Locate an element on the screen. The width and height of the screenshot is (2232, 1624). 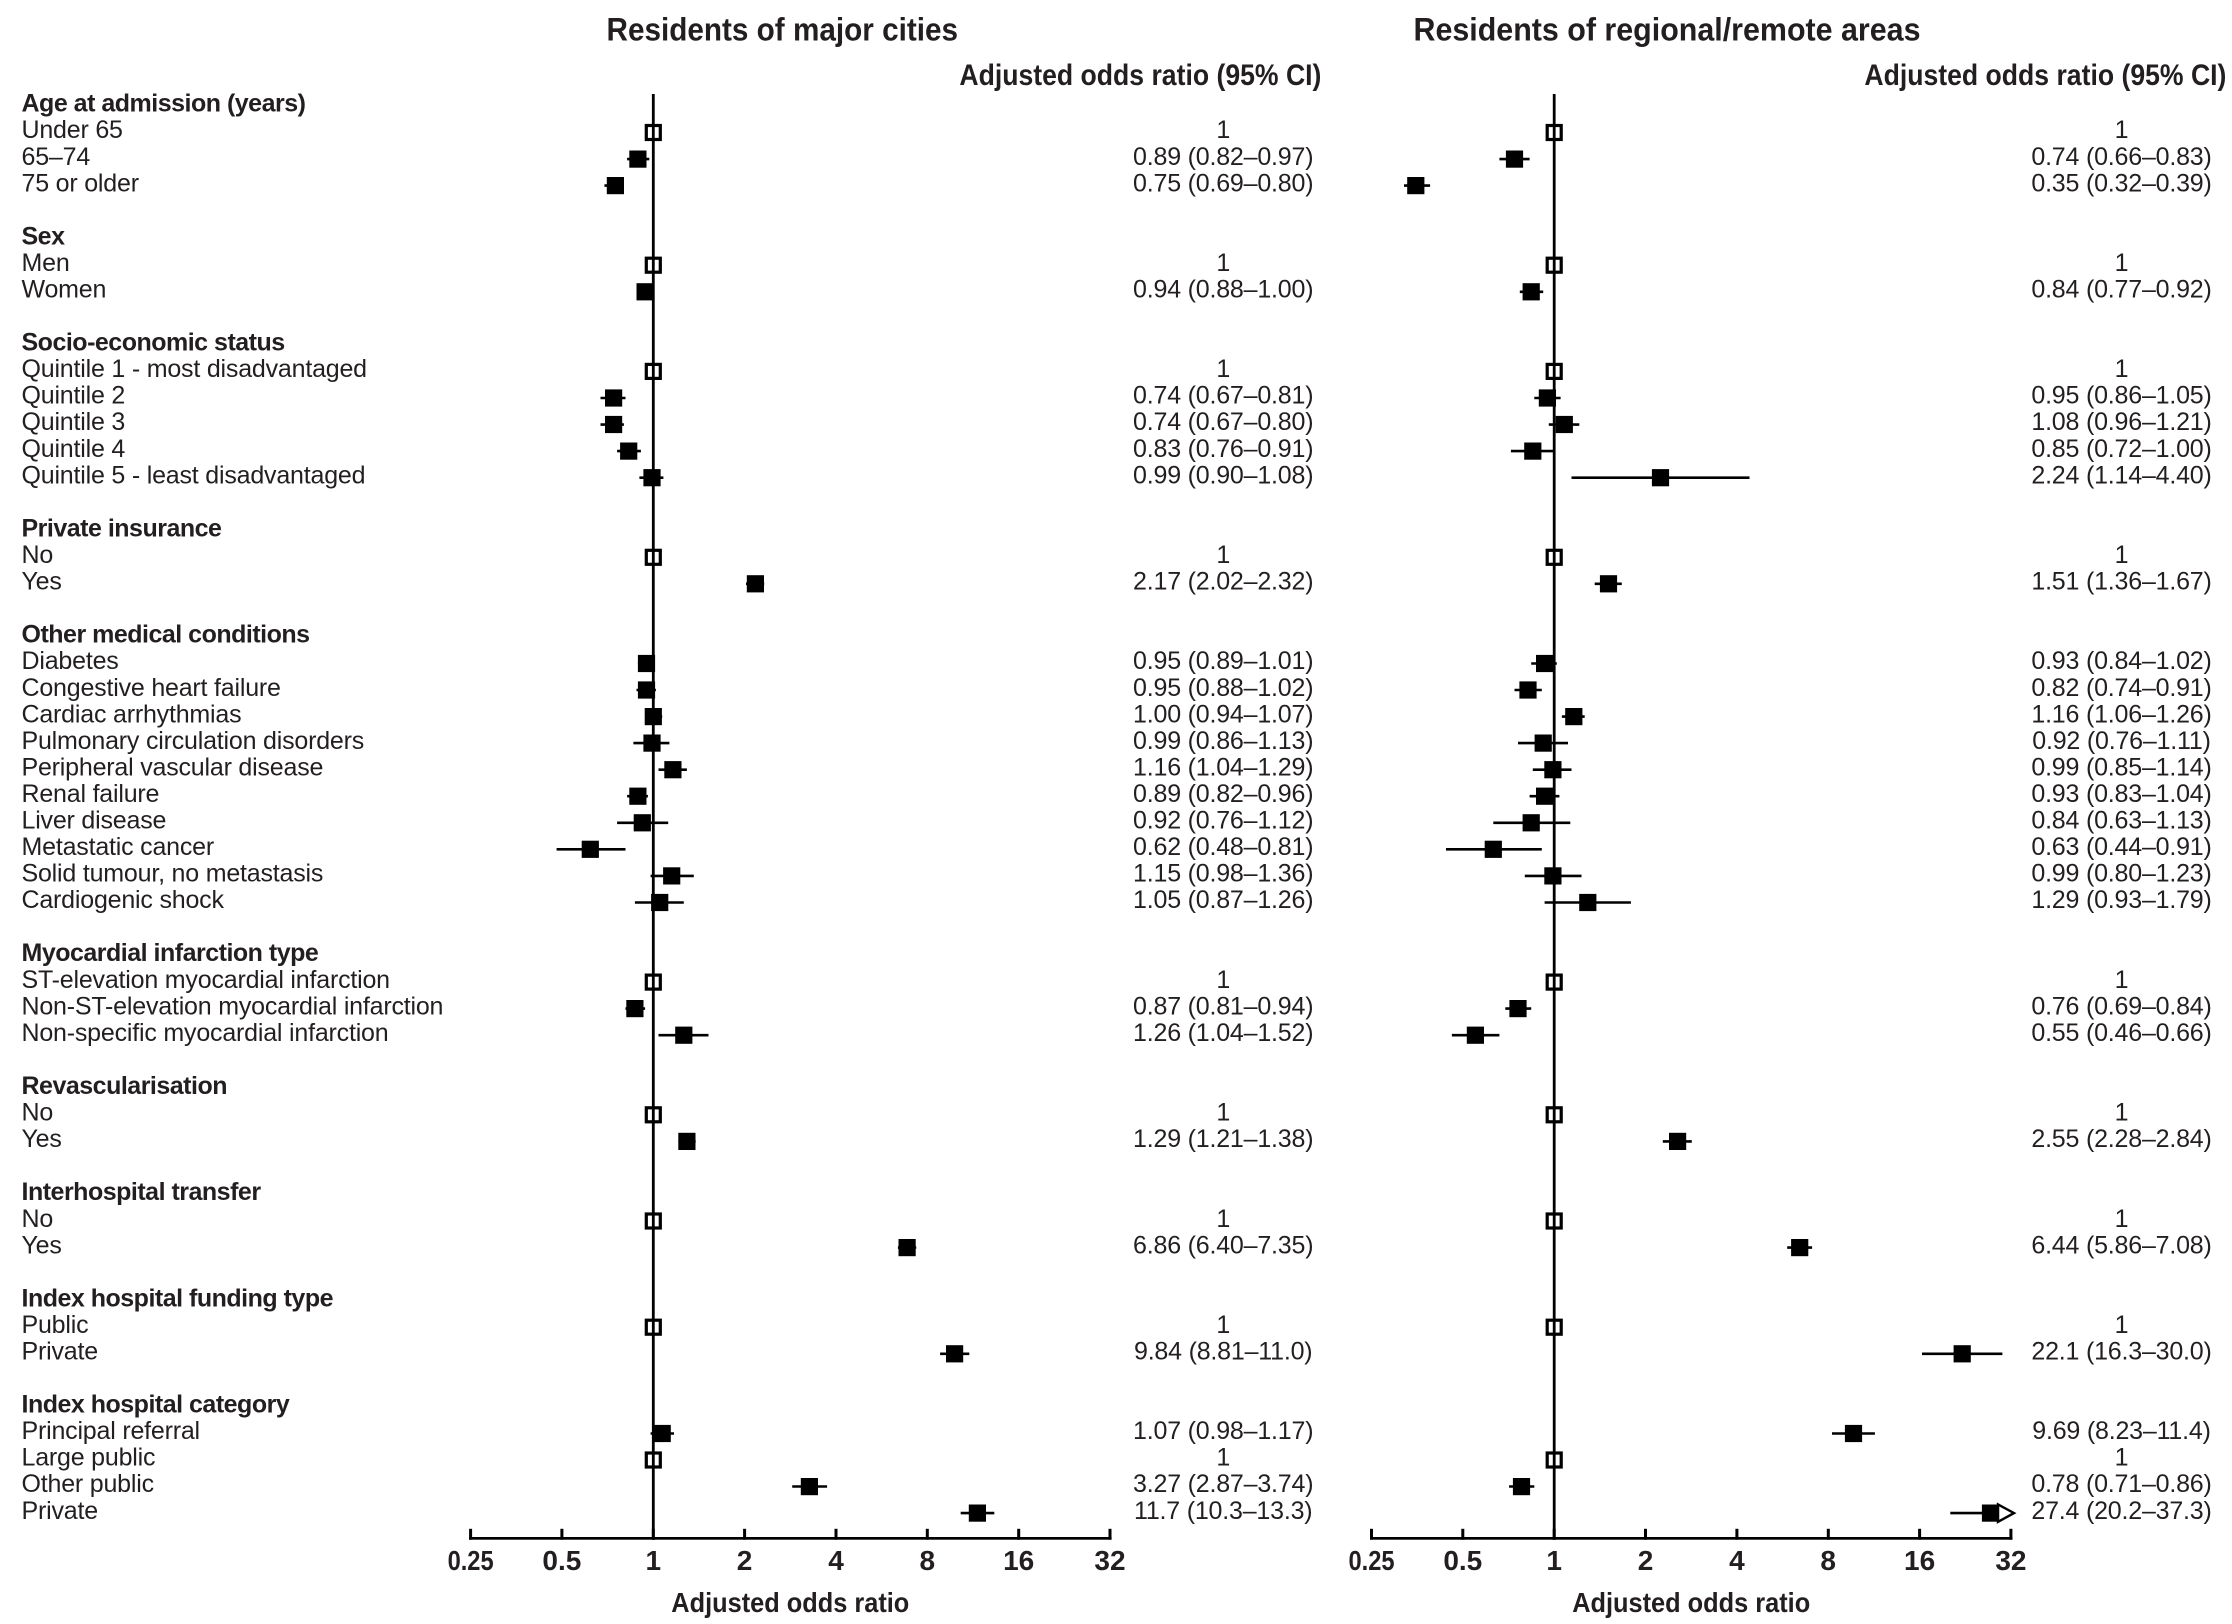
svg-text: 1.00 (0.94–1.07) is located at coordinates (1223, 714).